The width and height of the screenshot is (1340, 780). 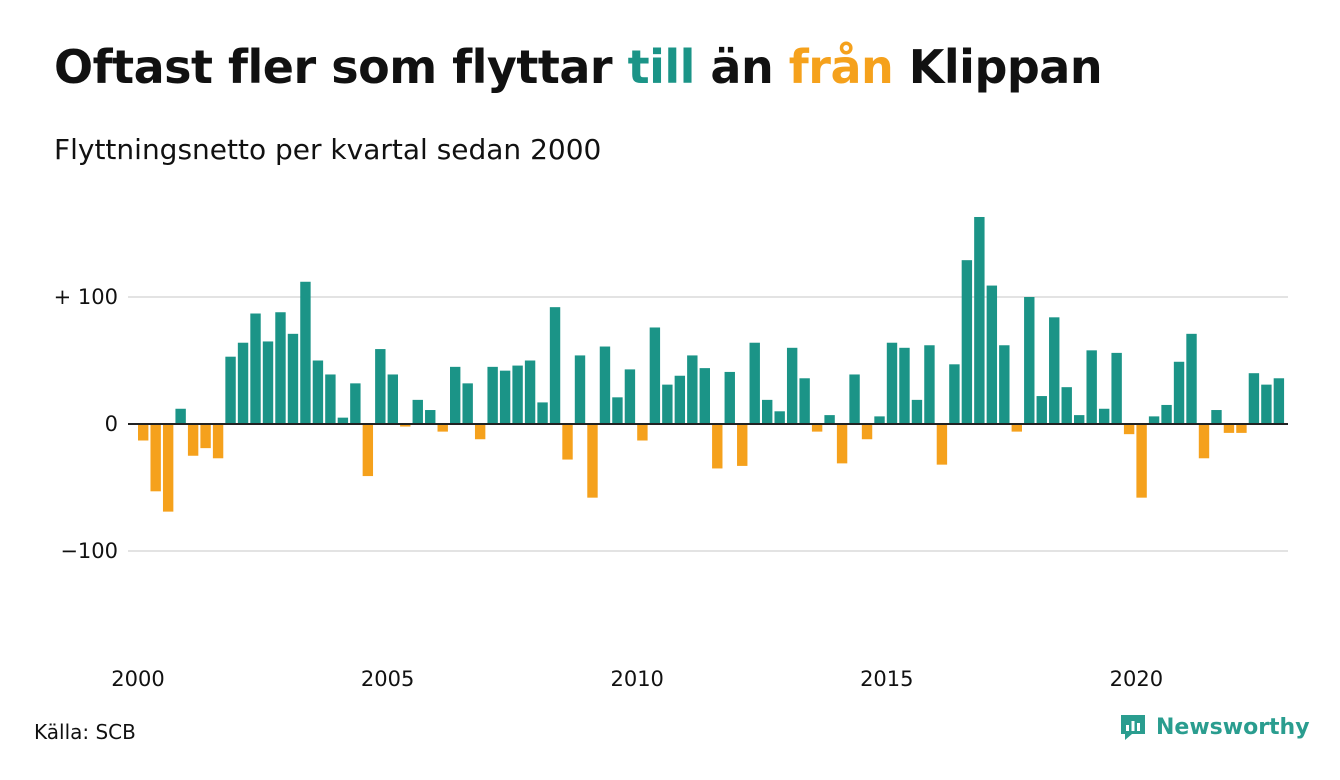 What do you see at coordinates (89, 551) in the screenshot?
I see `y-tick-label: −100` at bounding box center [89, 551].